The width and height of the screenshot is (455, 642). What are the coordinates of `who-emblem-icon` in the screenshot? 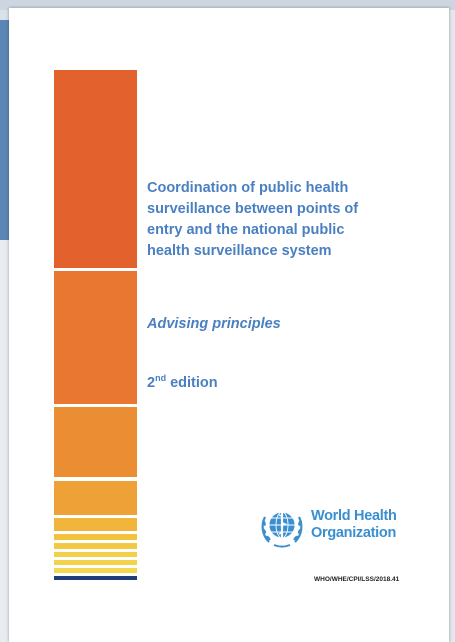 It's located at (282, 528).